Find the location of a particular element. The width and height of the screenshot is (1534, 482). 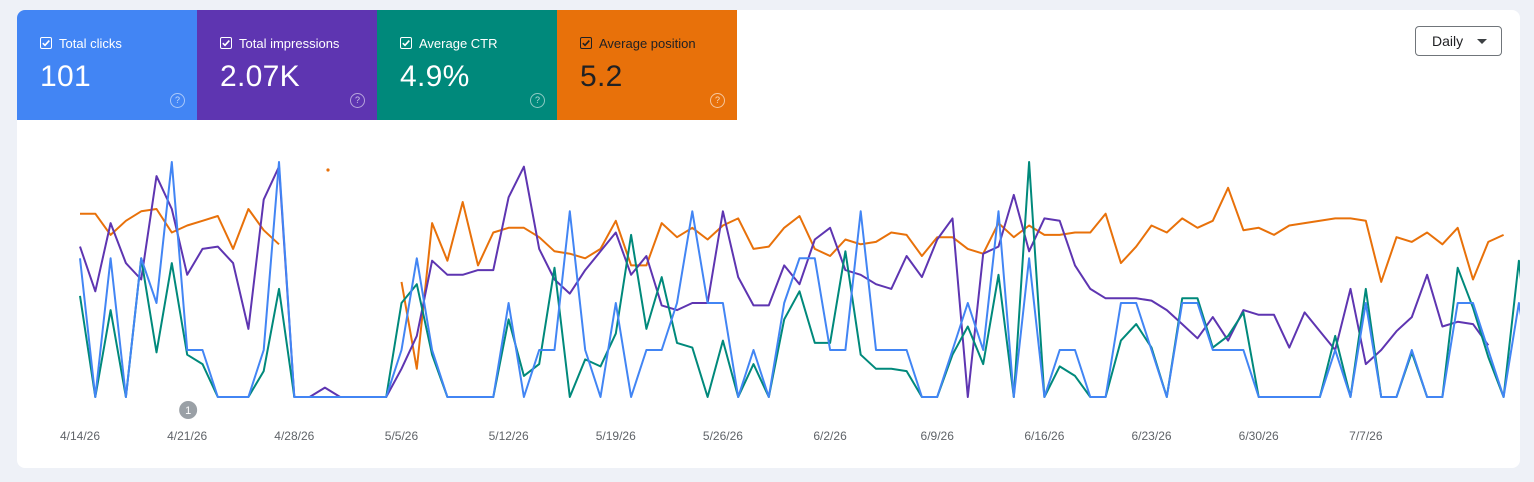

x-tick-label: 6/2/26 is located at coordinates (830, 436).